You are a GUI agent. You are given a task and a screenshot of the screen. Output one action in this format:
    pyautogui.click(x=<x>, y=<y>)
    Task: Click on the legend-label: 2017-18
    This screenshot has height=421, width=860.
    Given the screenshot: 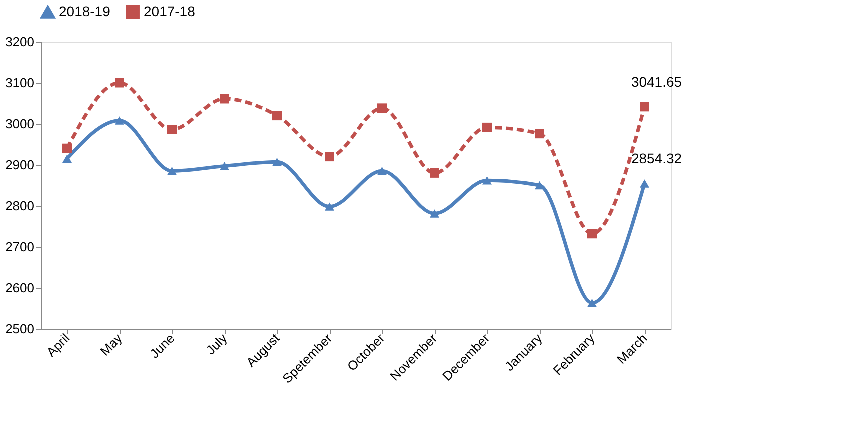 What is the action you would take?
    pyautogui.click(x=170, y=11)
    